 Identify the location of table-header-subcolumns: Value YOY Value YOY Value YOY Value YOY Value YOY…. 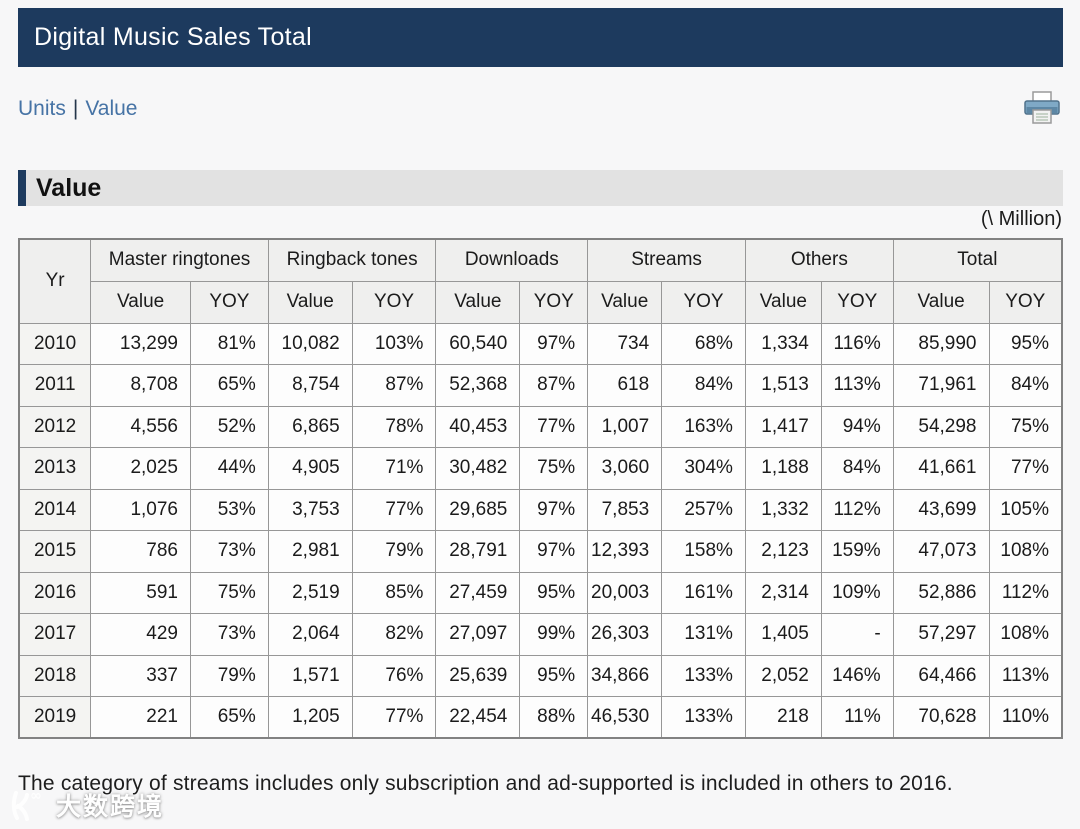
(541, 302).